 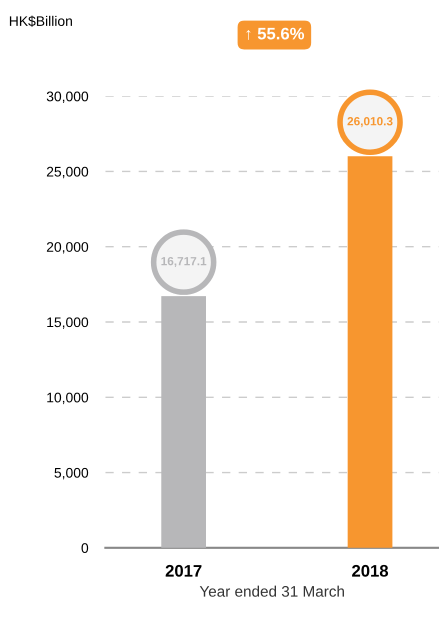 I want to click on data-label: 26,010.3, so click(x=370, y=122).